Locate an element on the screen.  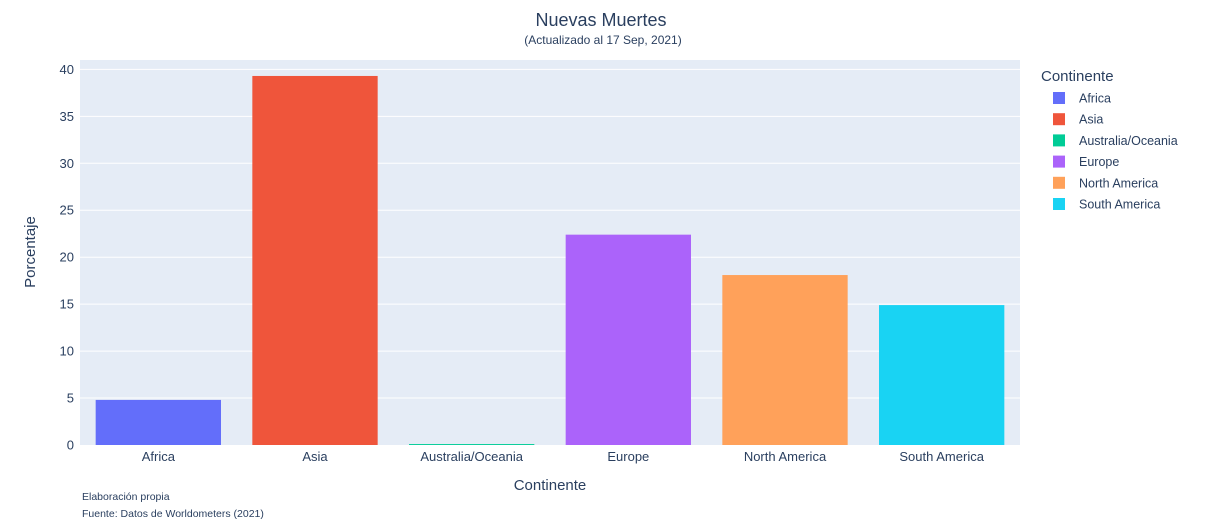
y-tick-label: 35 is located at coordinates (67, 116).